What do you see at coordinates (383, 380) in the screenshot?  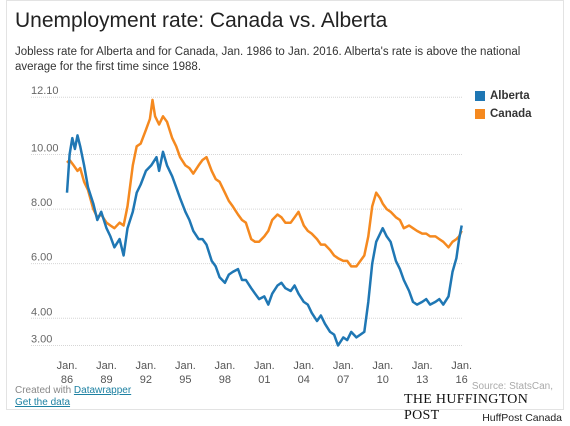 I see `x-tick-label: 10` at bounding box center [383, 380].